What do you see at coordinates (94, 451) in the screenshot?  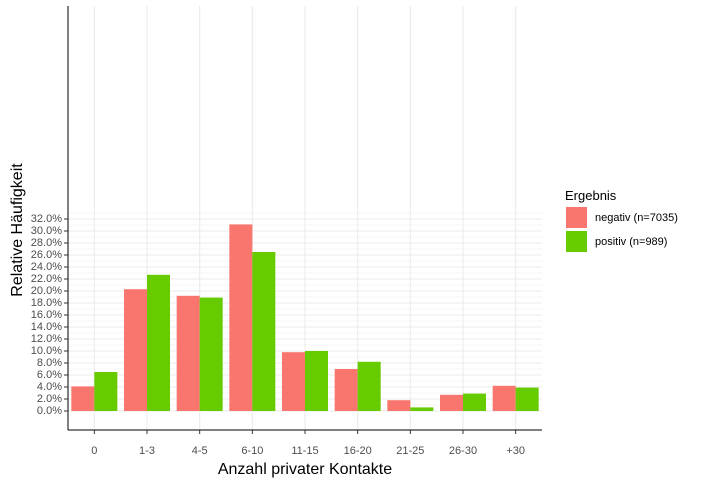 I see `x-tick-label: 0` at bounding box center [94, 451].